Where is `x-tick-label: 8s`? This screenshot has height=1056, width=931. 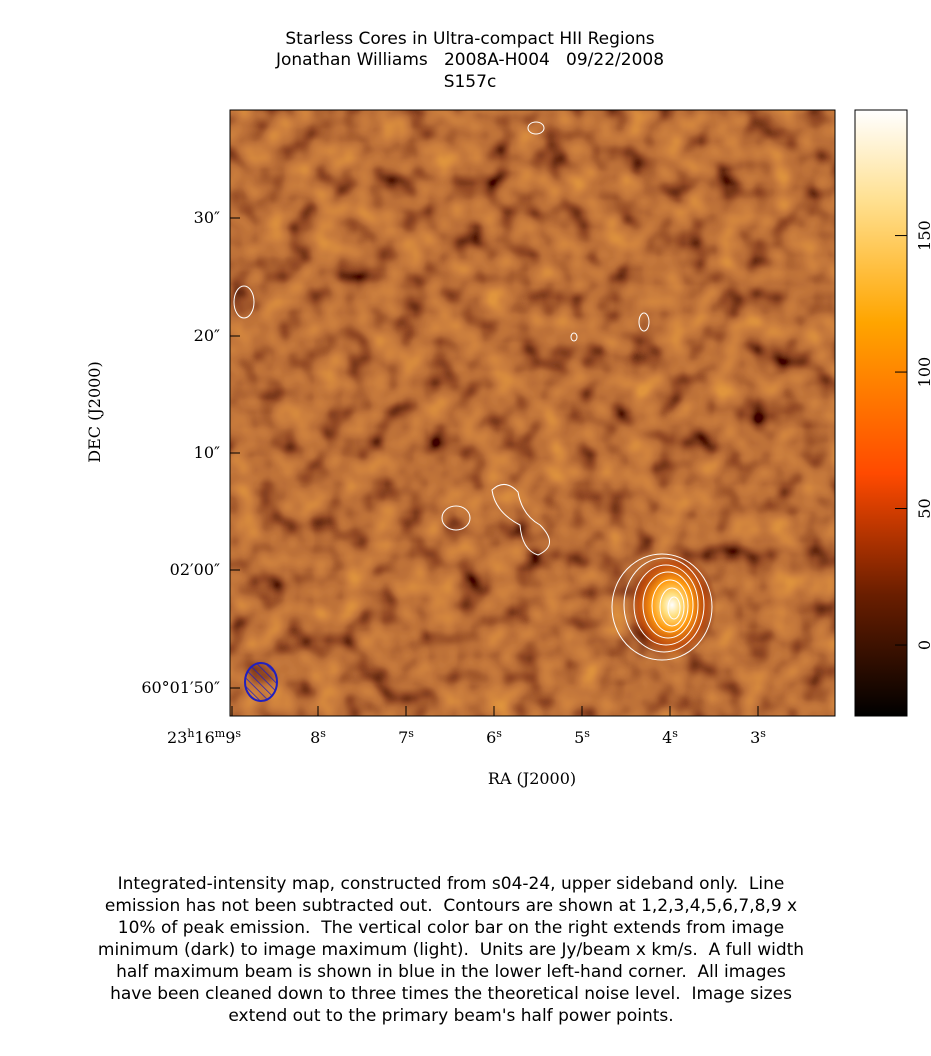 x-tick-label: 8s is located at coordinates (318, 737).